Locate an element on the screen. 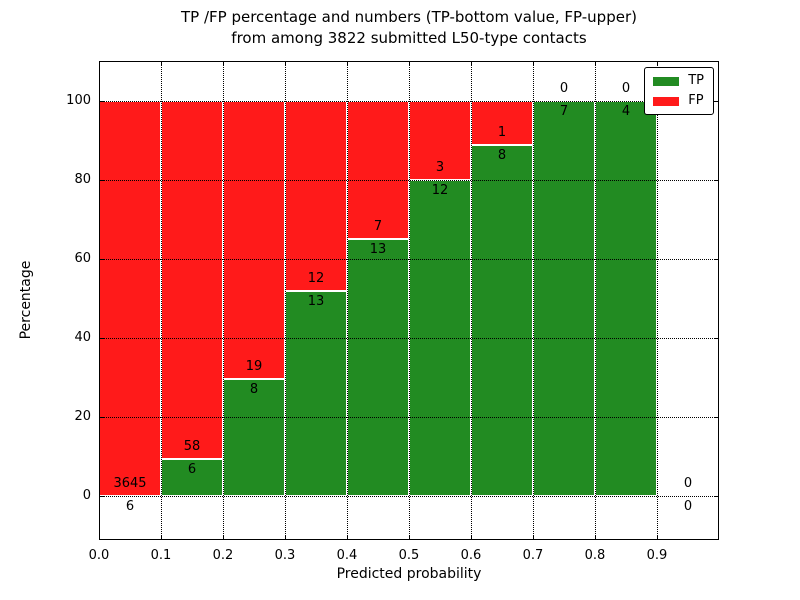 This screenshot has height=600, width=800. y-tick-label: 80 is located at coordinates (82, 179).